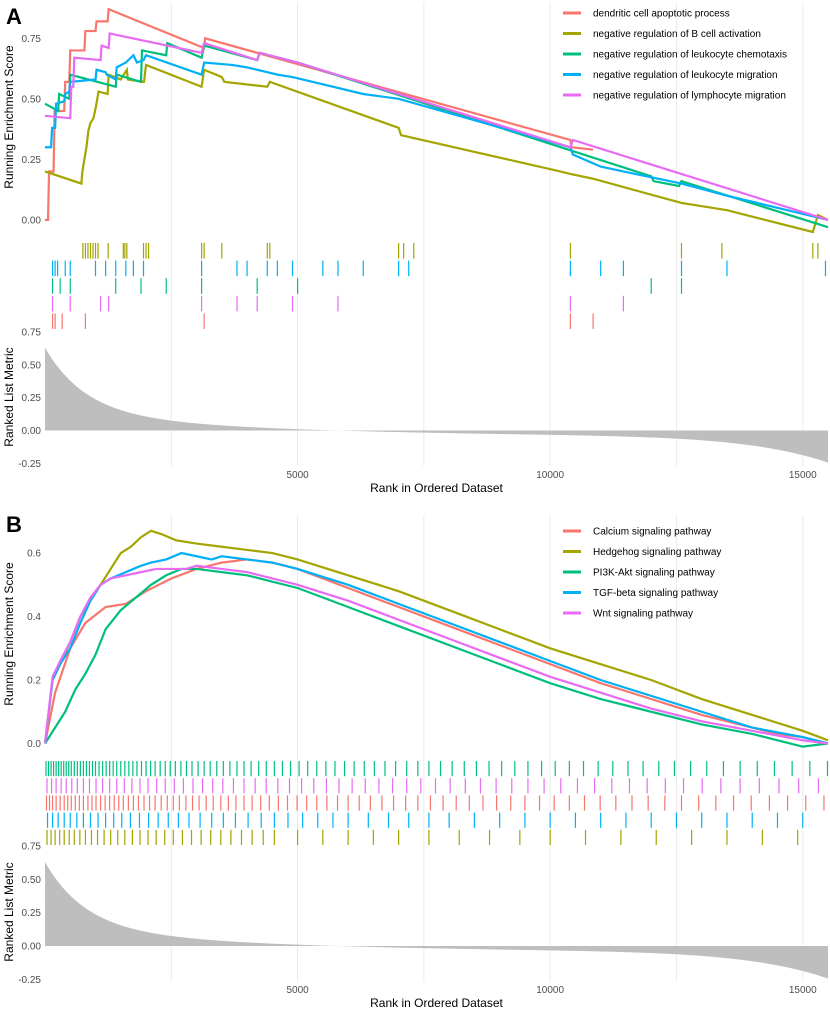 This screenshot has width=830, height=1010. I want to click on es-y-tick-label: 0.00, so click(32, 220).